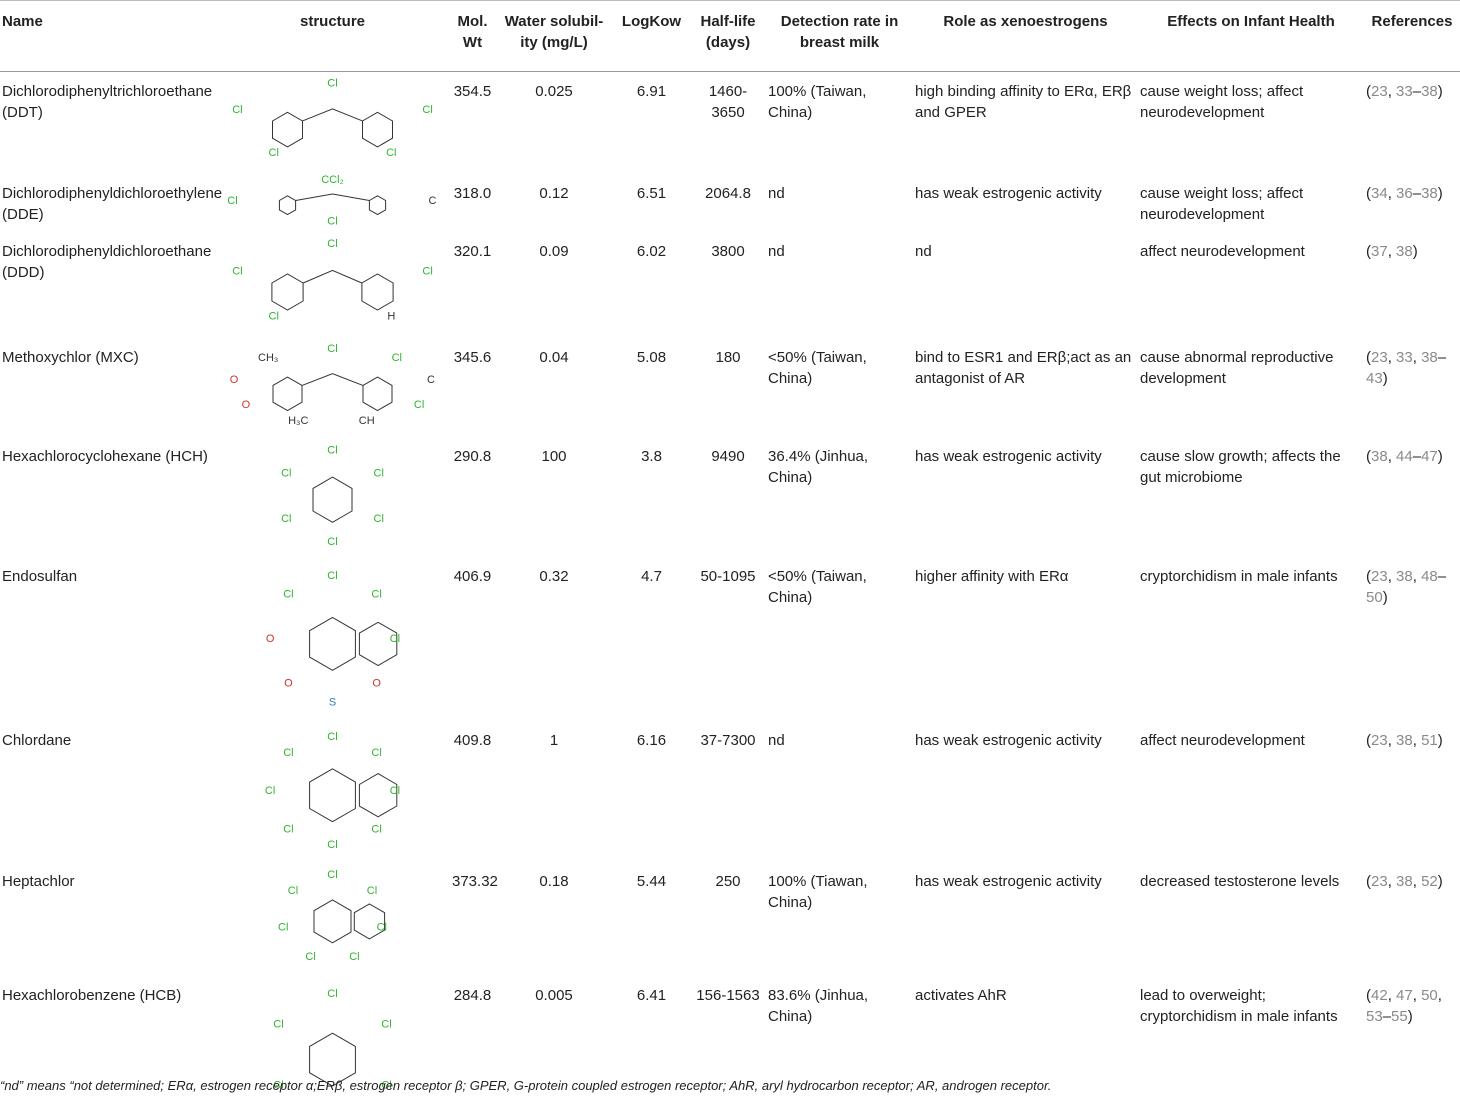 The image size is (1460, 1096). Describe the element at coordinates (112, 204) in the screenshot. I see `table-cell: Dichlorodiphenyldichloroethylene (DDE)` at that location.